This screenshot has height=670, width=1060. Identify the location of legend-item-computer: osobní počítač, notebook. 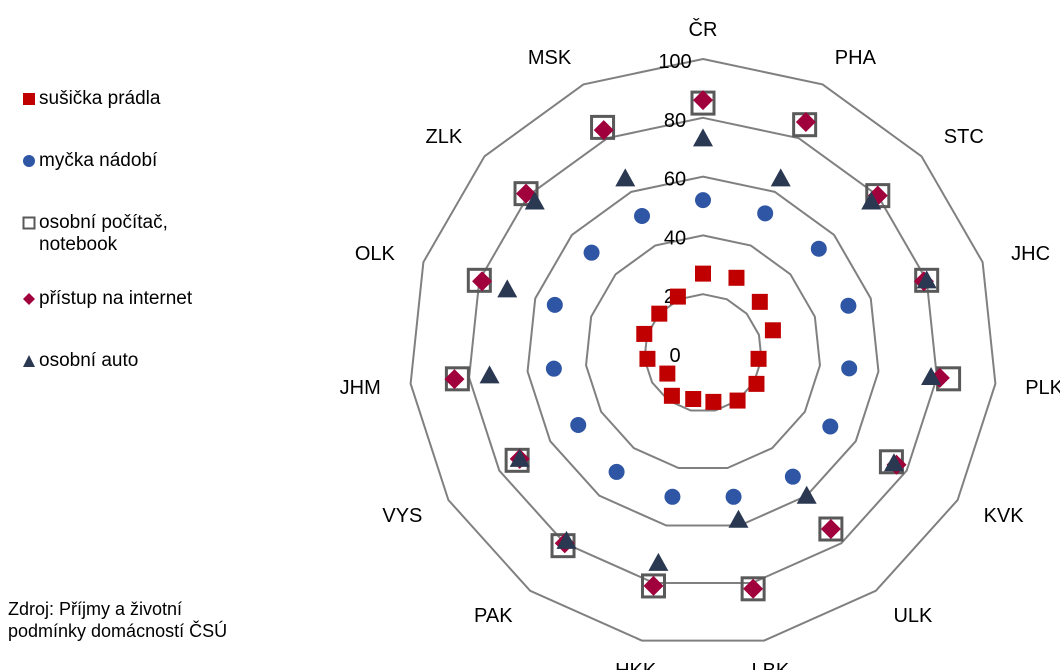
(152, 238).